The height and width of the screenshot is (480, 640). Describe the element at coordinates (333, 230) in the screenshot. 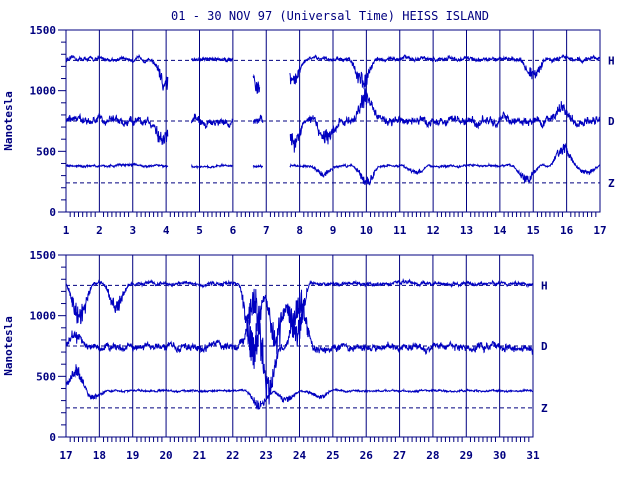

I see `x-tick-label: 9` at that location.